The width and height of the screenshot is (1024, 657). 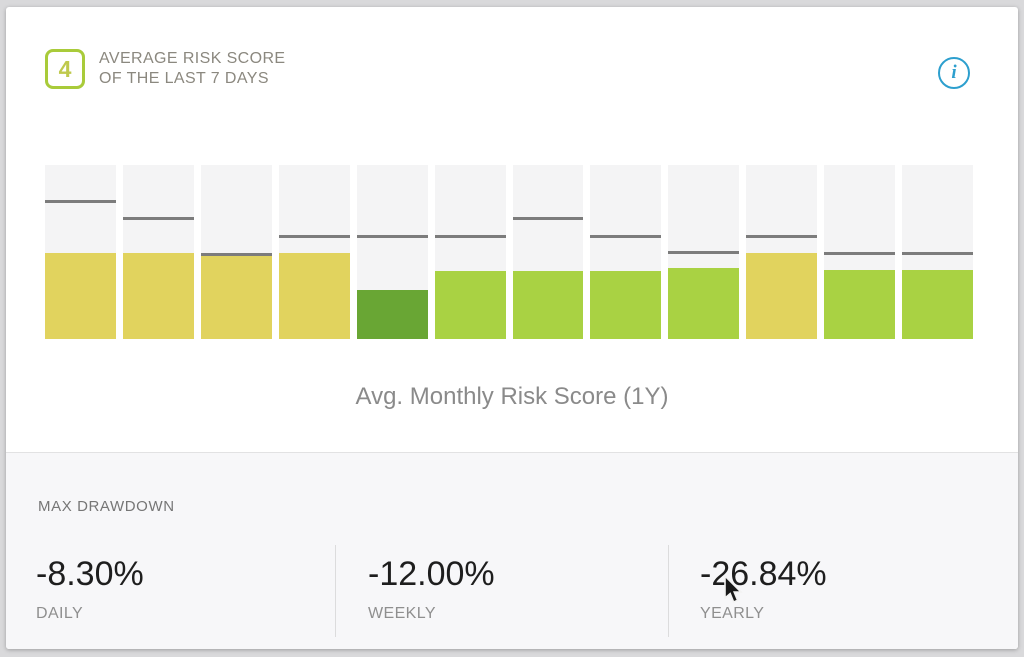 What do you see at coordinates (843, 591) in the screenshot?
I see `drawdown-stat-yearly: -26.84% YEARLY` at bounding box center [843, 591].